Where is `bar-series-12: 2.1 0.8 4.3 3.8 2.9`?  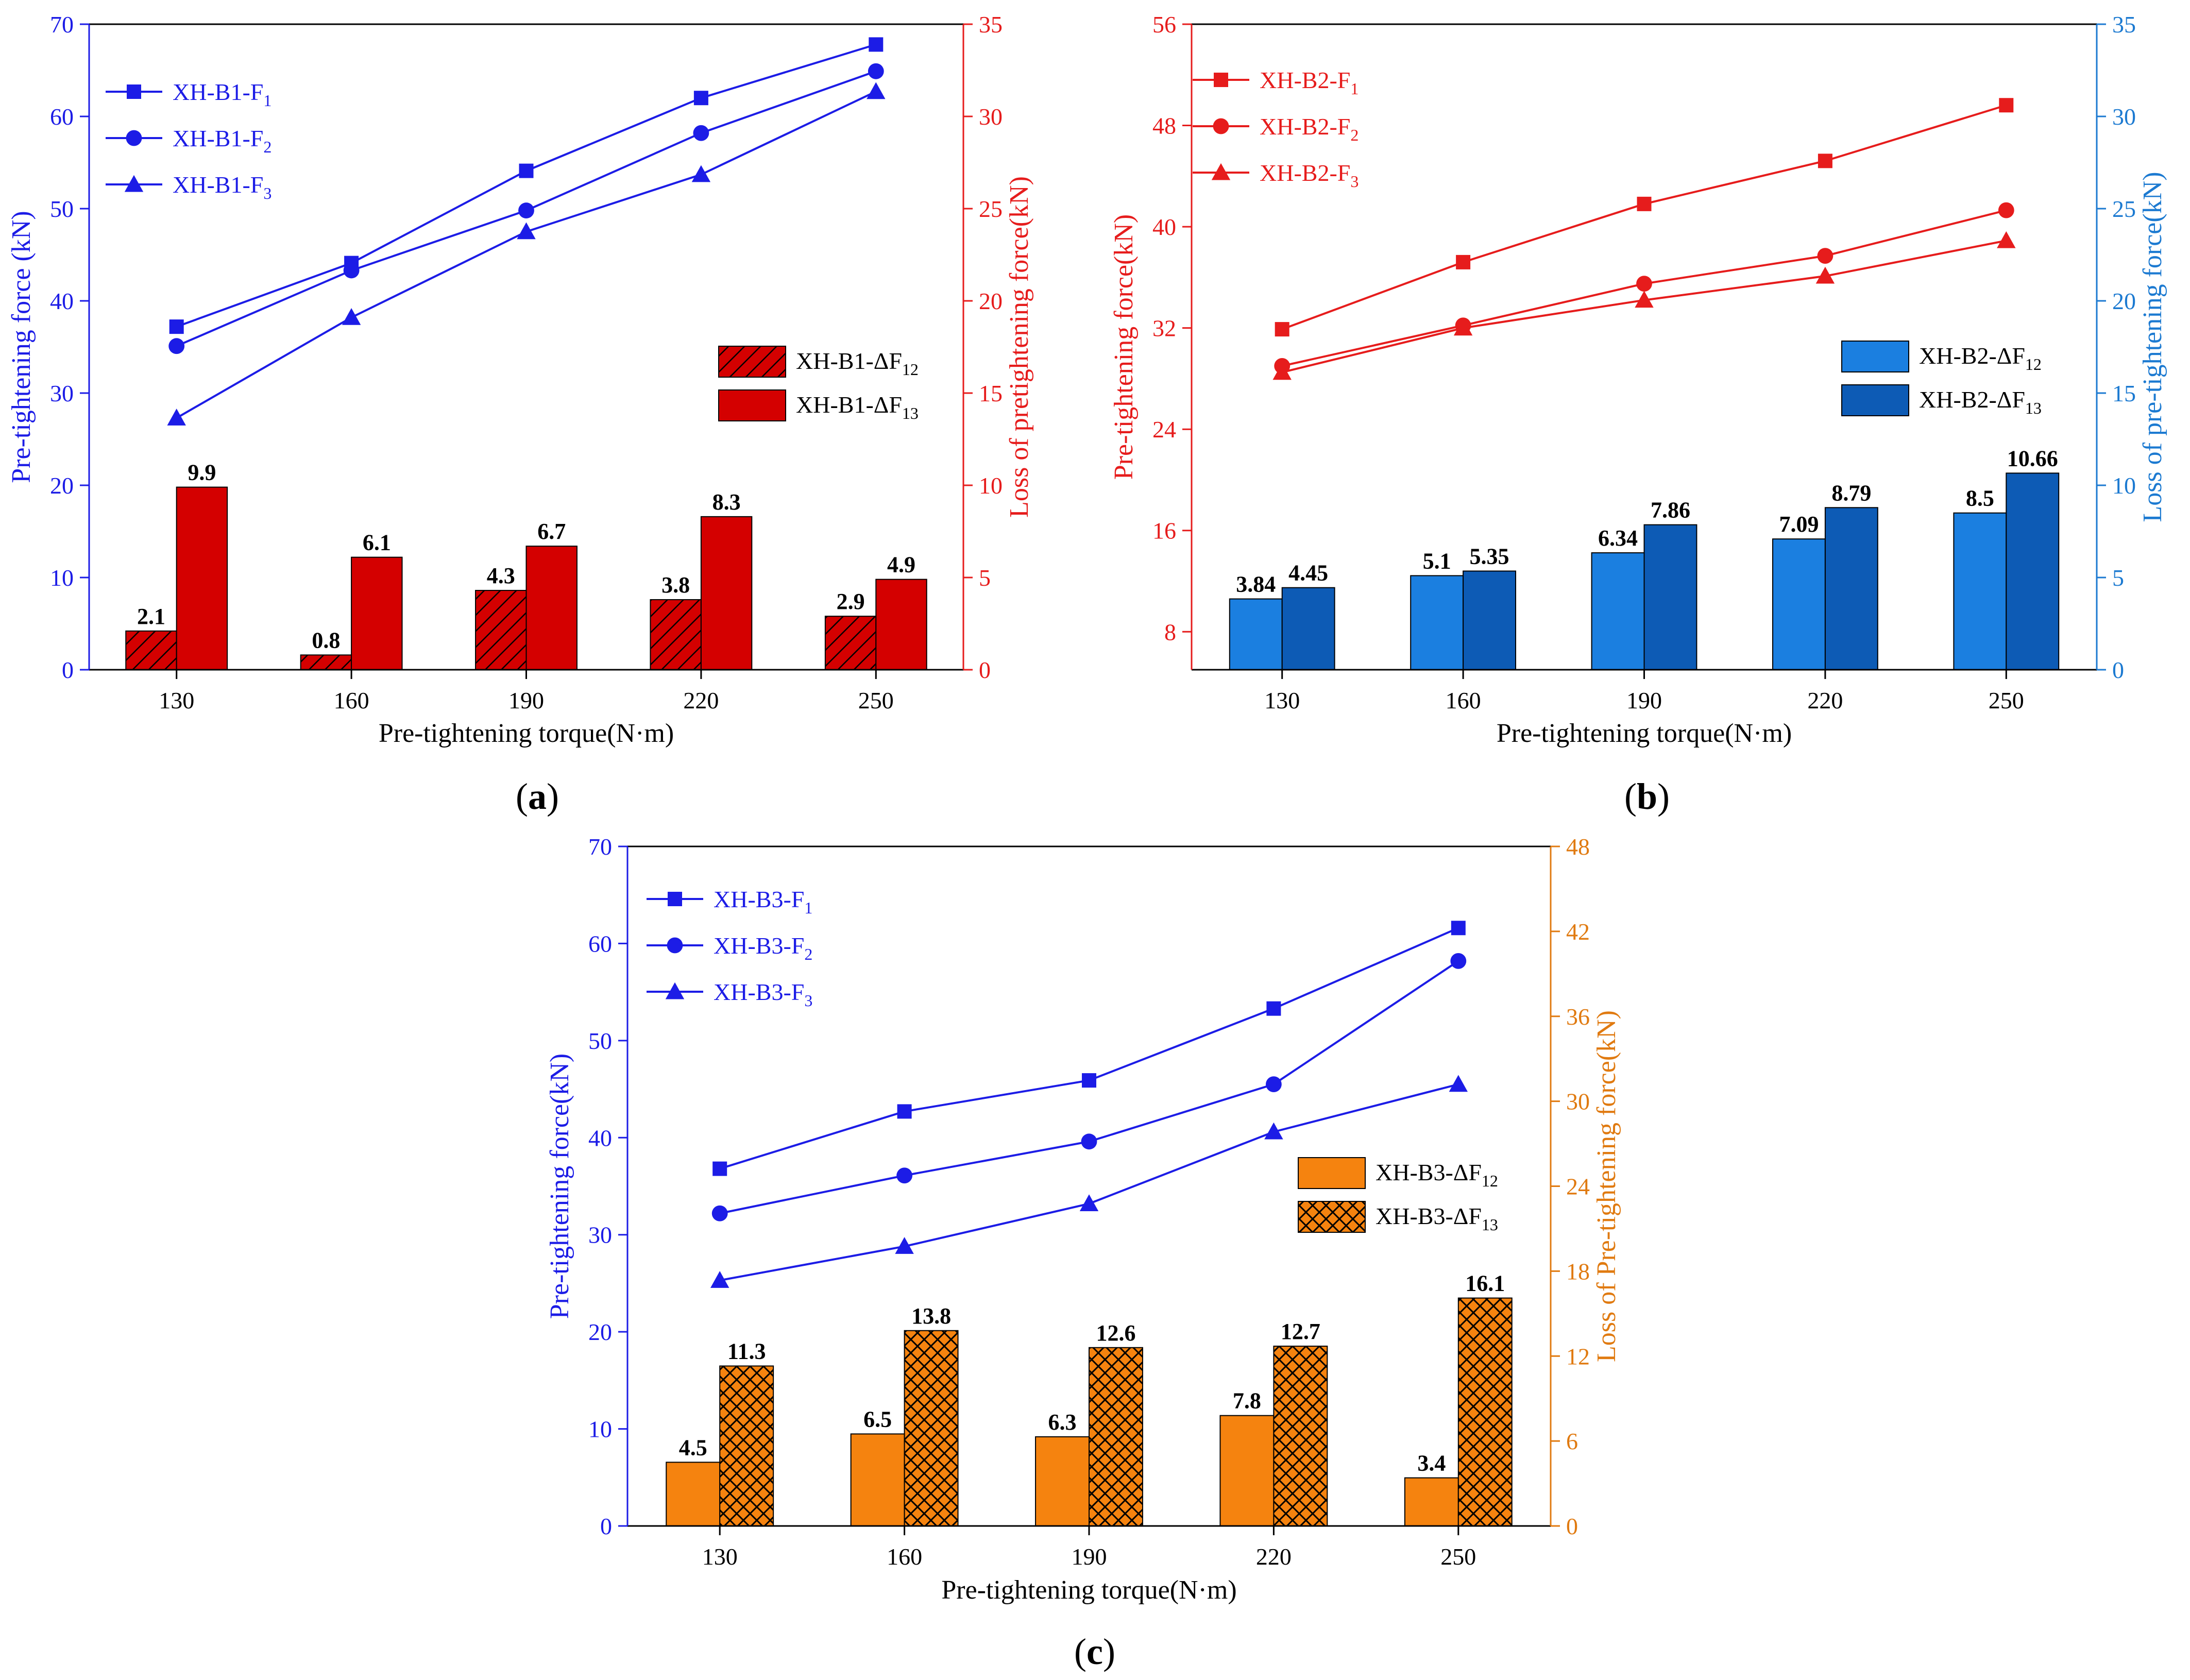 bar-series-12: 2.1 0.8 4.3 3.8 2.9 is located at coordinates (501, 617).